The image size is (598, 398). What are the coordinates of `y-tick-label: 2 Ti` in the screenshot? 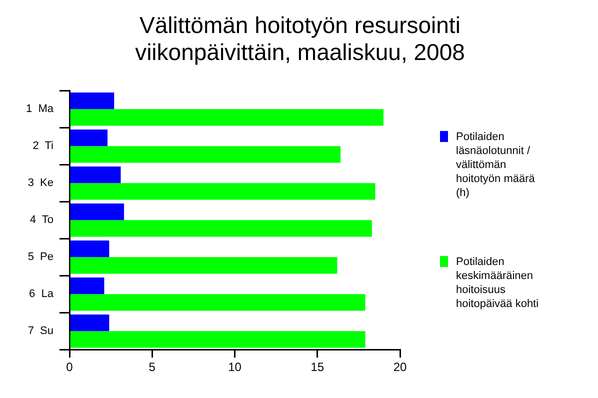 It's located at (43, 146).